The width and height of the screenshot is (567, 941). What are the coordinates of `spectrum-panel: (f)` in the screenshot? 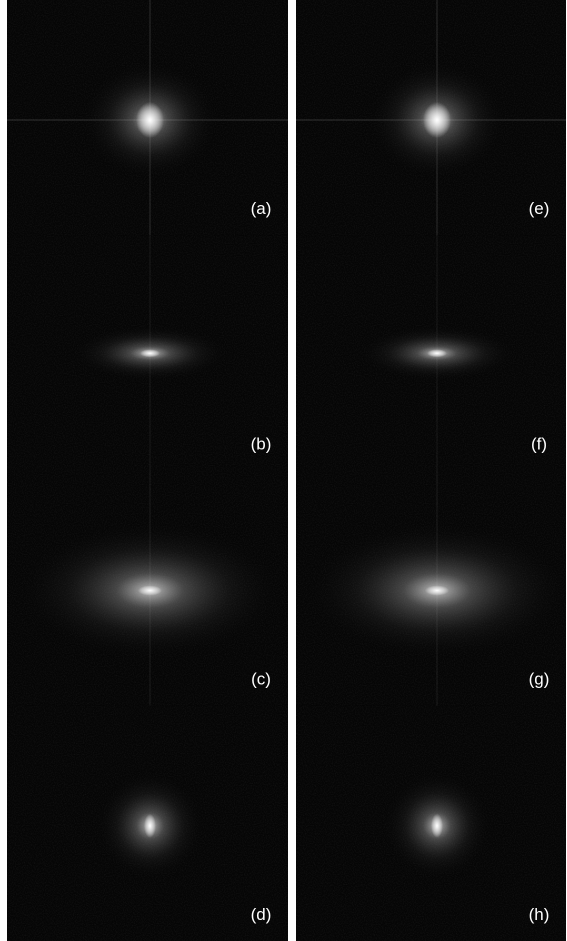 It's located at (431, 353).